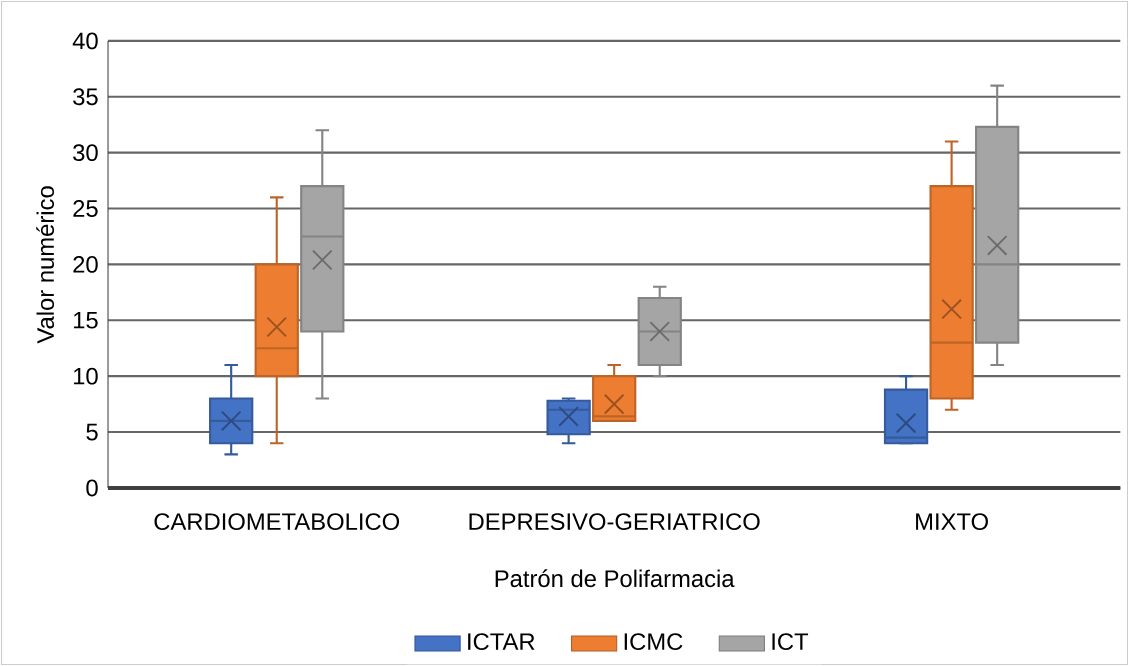 Image resolution: width=1129 pixels, height=666 pixels. Describe the element at coordinates (85, 41) in the screenshot. I see `y-tick-label: 40` at that location.